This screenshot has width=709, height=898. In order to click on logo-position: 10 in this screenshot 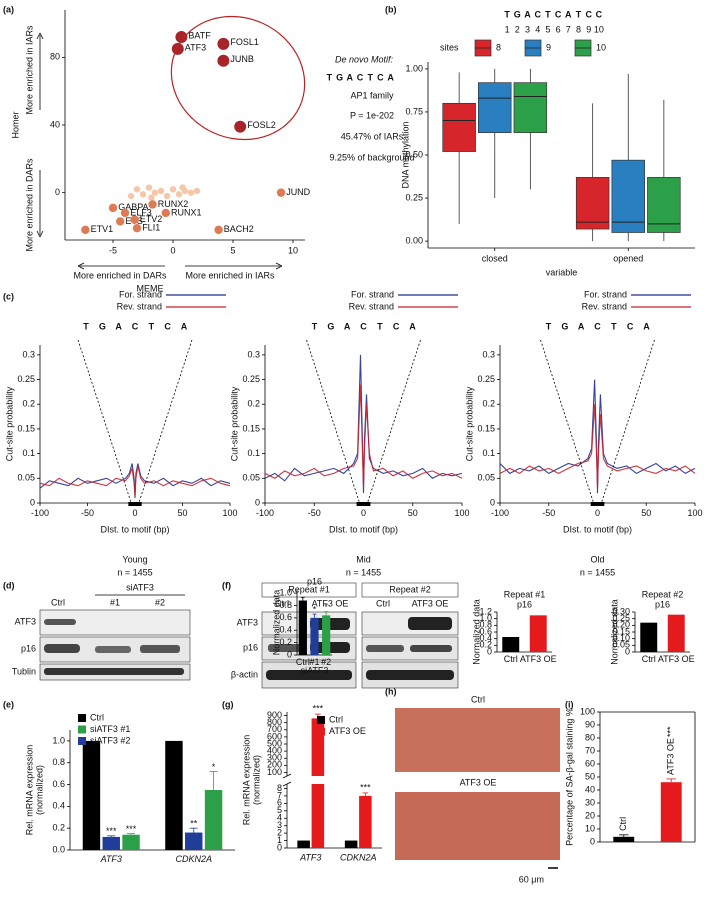, I will do `click(599, 29)`.